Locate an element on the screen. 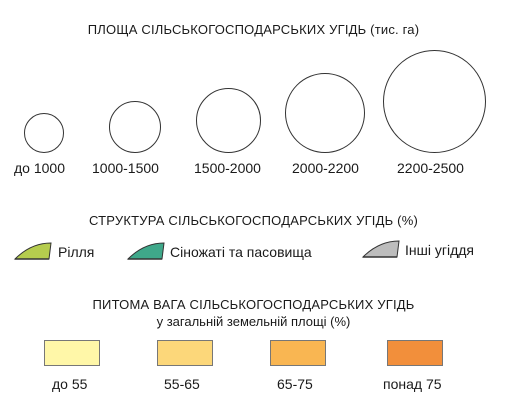  circle-class-1-label: до 1000 is located at coordinates (39, 168).